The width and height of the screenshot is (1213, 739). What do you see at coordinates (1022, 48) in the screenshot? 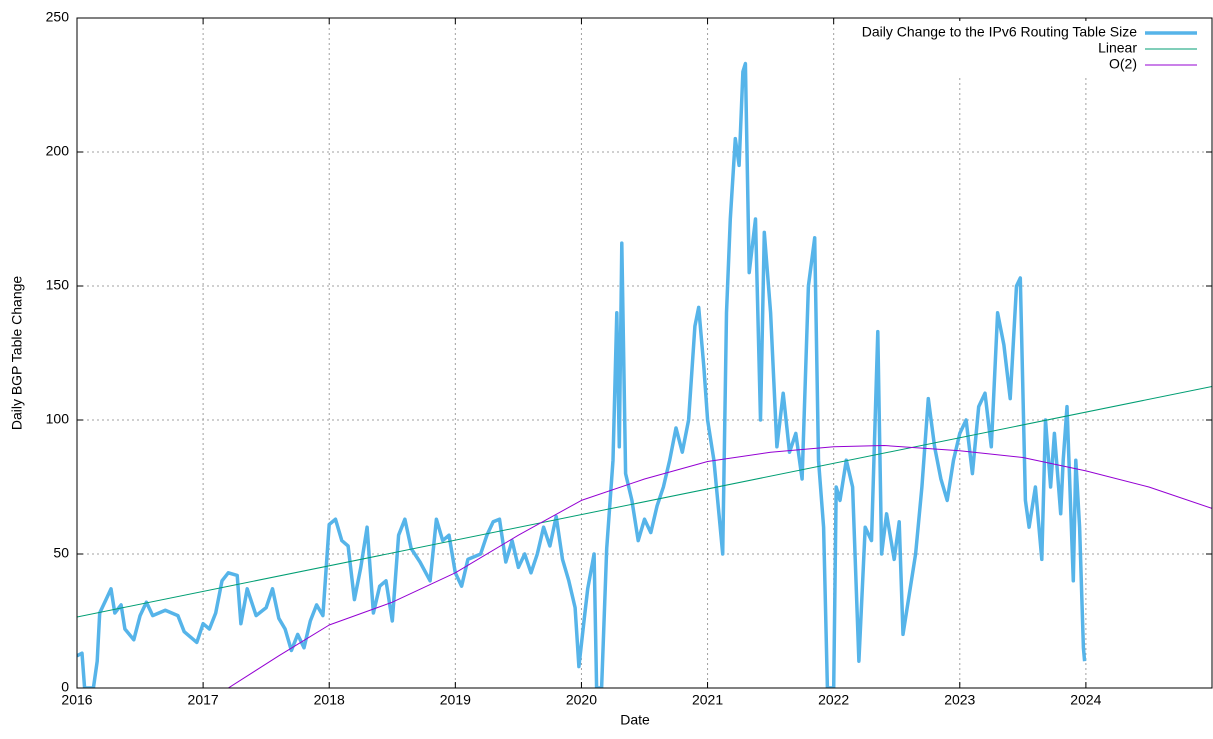
I see `legend-background` at bounding box center [1022, 48].